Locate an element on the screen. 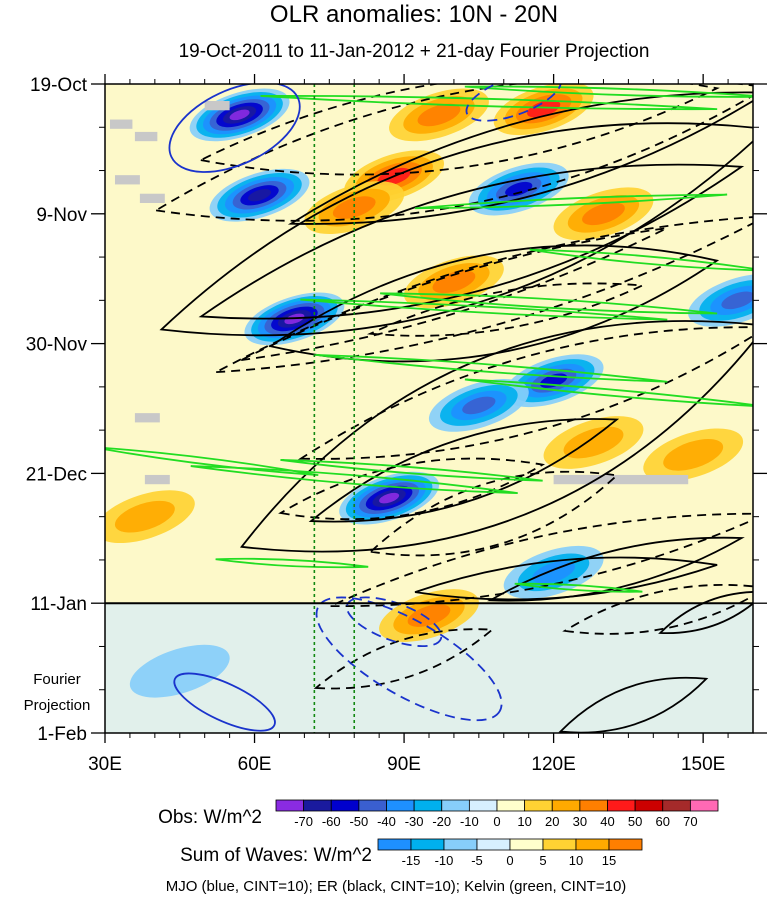  obs-colorbar-level-label: 10 is located at coordinates (524, 821).